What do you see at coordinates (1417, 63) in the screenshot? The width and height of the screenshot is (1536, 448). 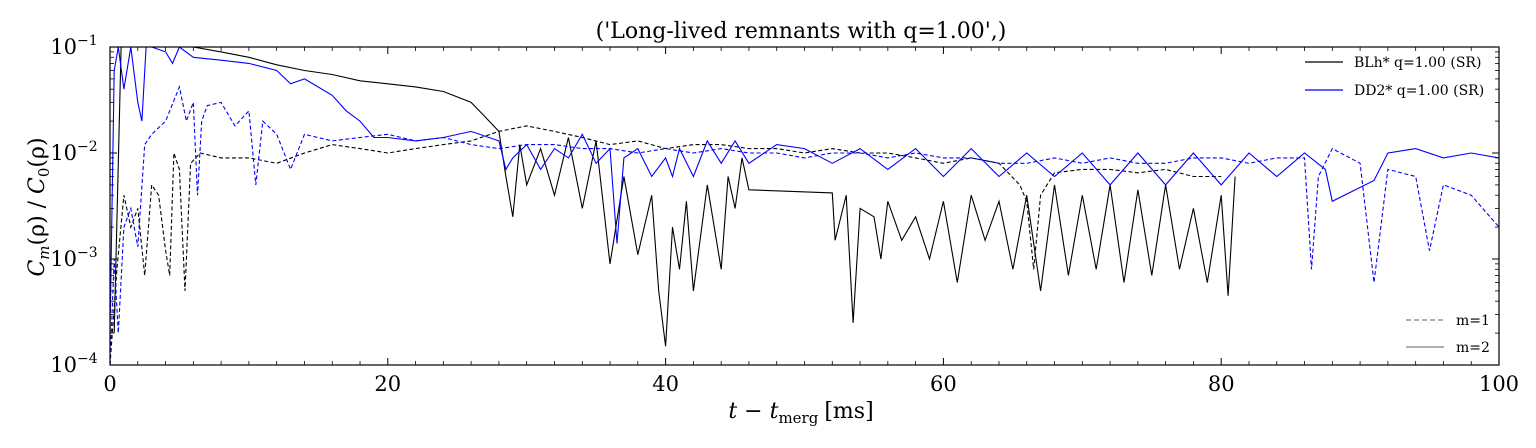 I see `legend-label-blh: BLh* q=1.00 (SR)` at bounding box center [1417, 63].